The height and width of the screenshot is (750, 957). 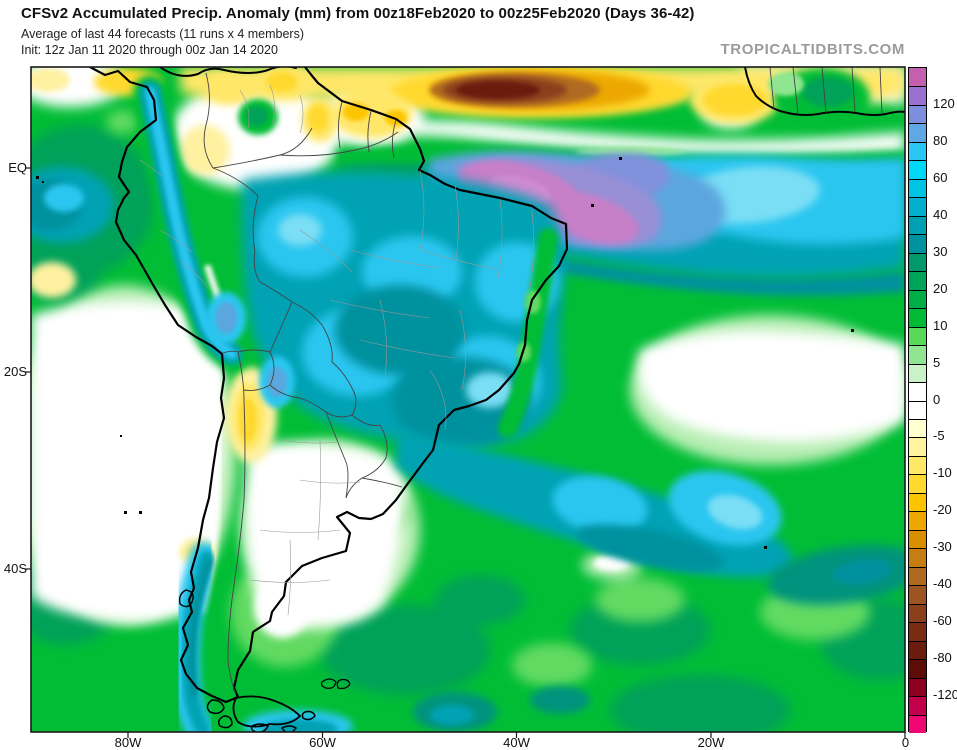 I want to click on x-axis-label: 40W, so click(x=516, y=742).